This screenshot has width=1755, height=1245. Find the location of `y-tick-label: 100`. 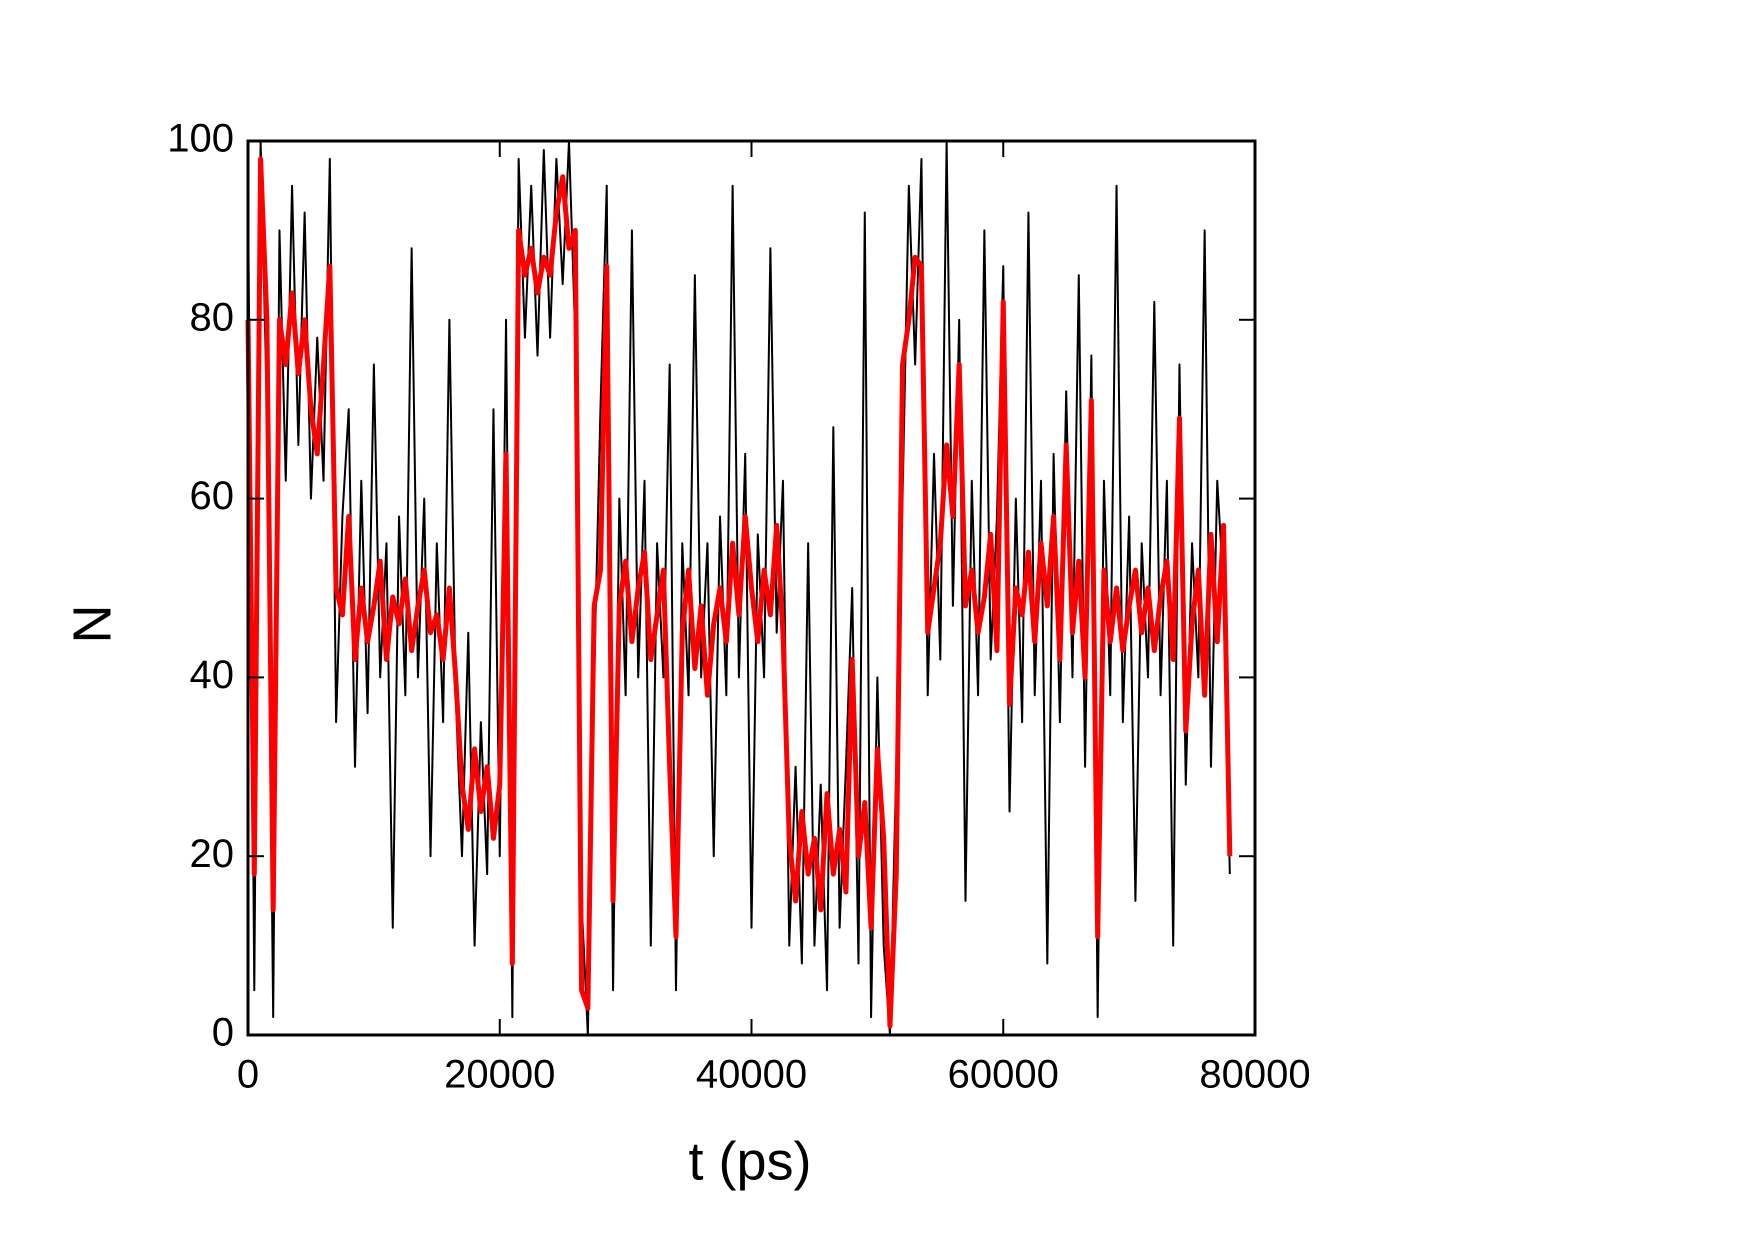

y-tick-label: 100 is located at coordinates (200, 139).